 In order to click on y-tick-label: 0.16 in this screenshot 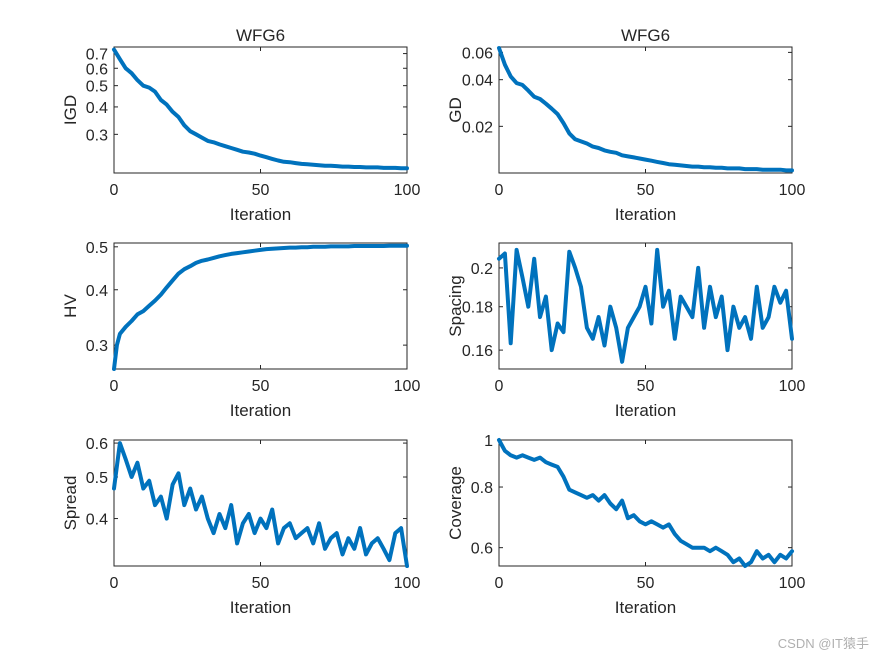, I will do `click(477, 351)`.